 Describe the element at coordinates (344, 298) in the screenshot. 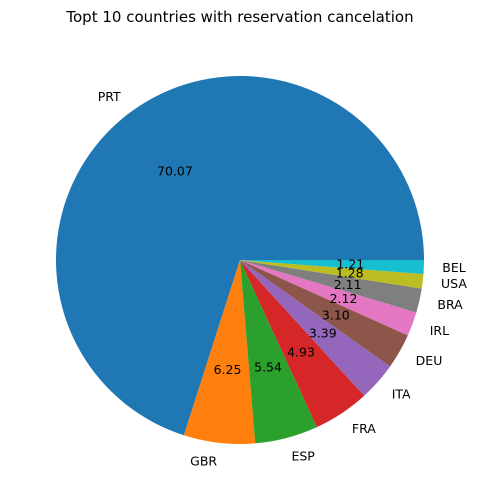

I see `value-irl: 2.12` at that location.